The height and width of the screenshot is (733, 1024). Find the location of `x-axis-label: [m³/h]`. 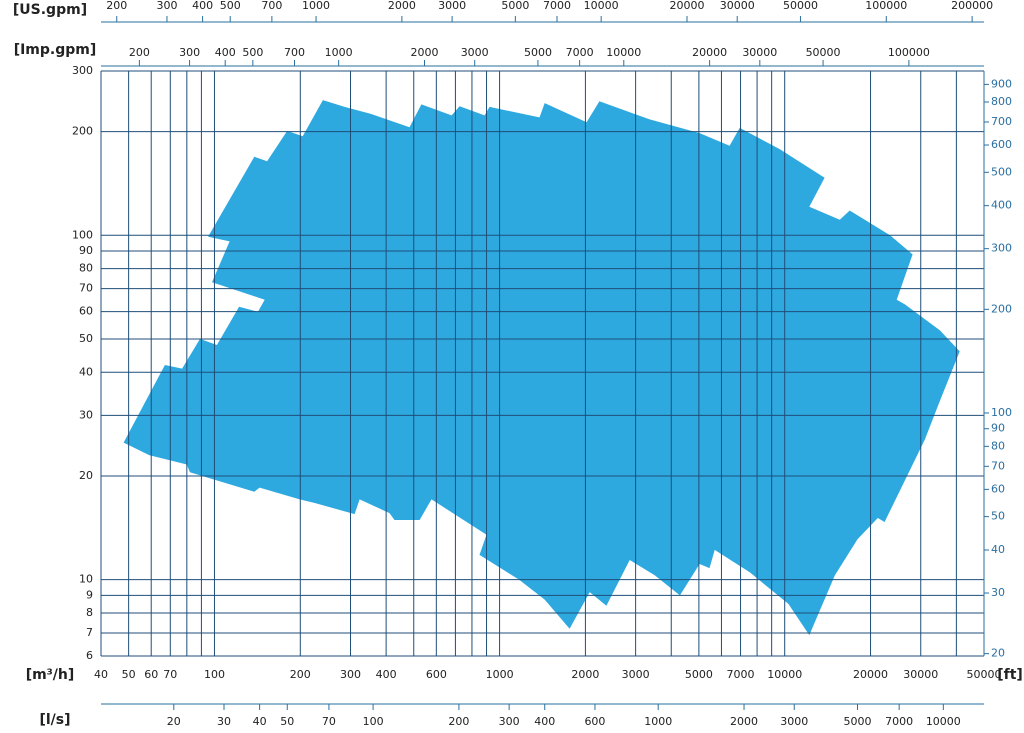

x-axis-label: [m³/h] is located at coordinates (50, 675).